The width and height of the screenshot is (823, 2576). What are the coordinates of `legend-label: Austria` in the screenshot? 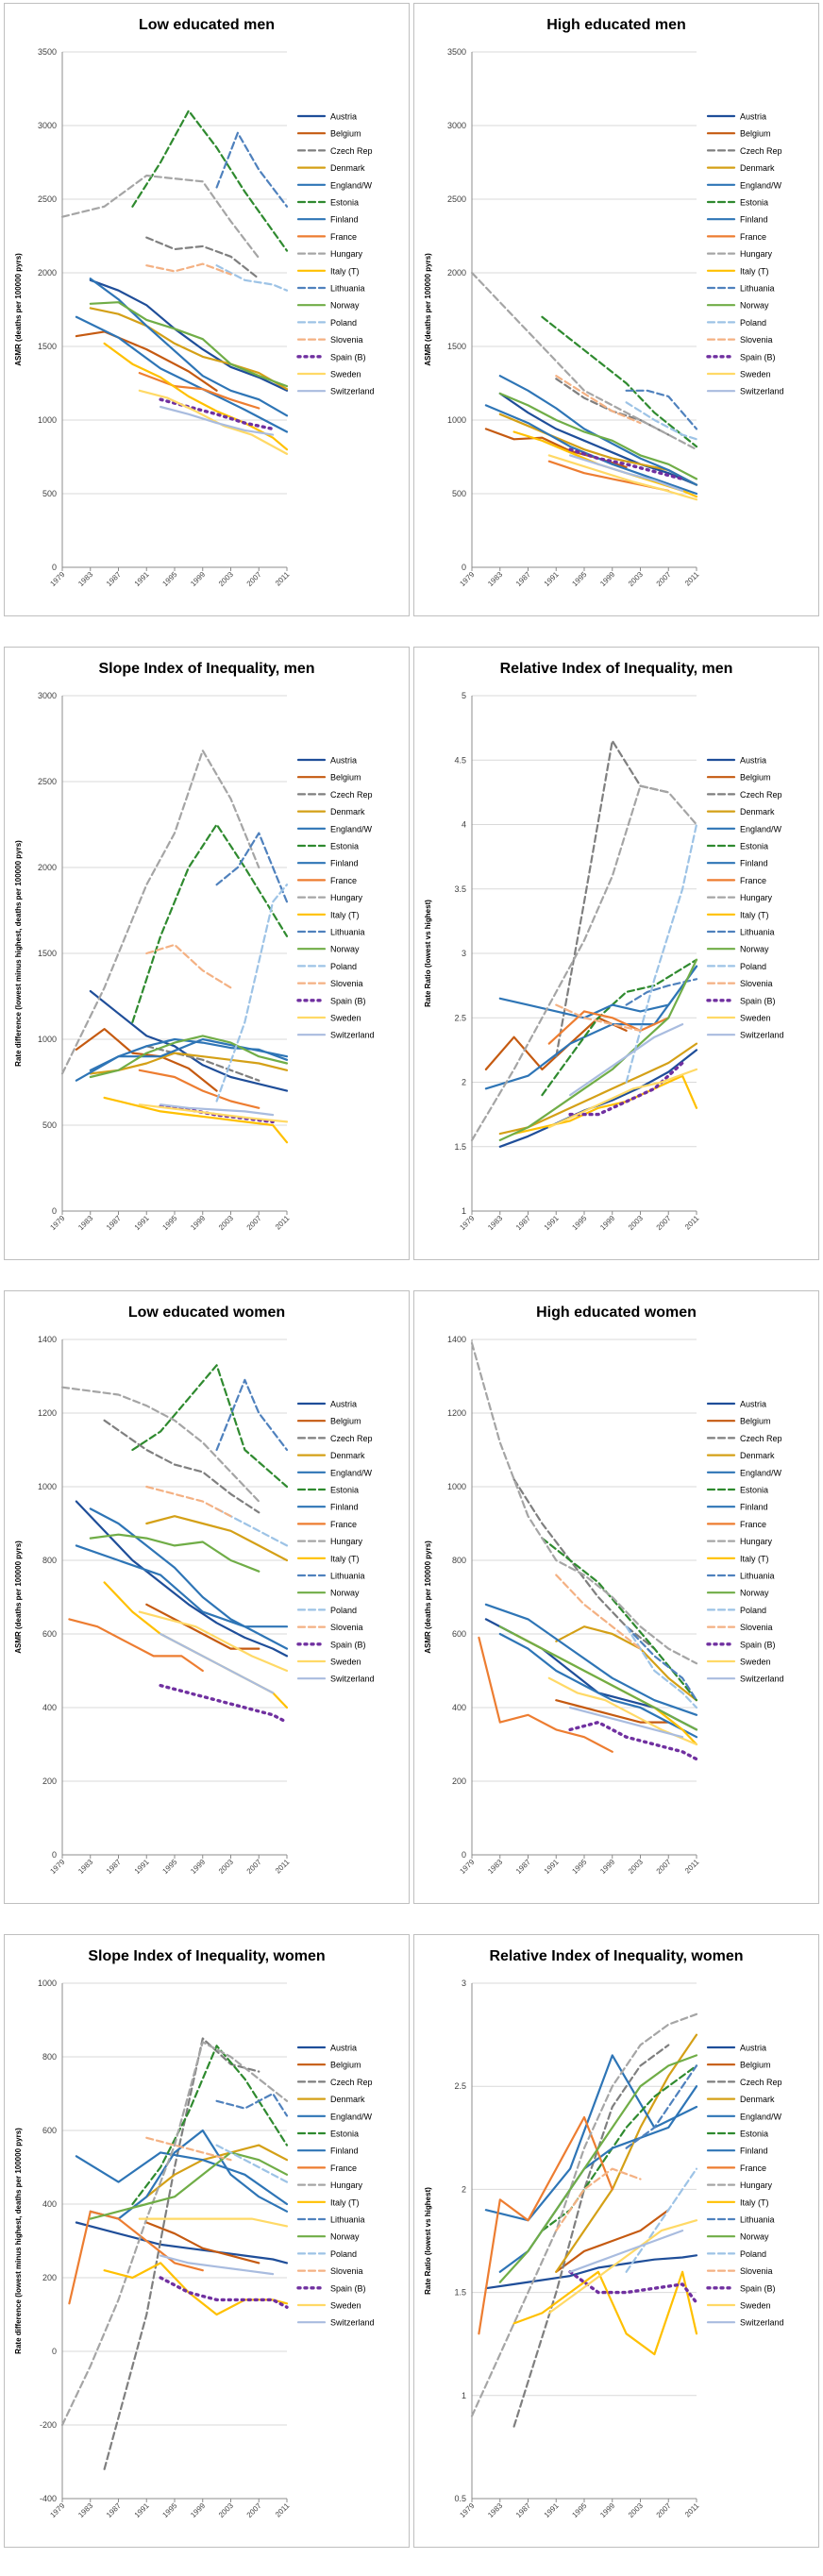 It's located at (343, 1404).